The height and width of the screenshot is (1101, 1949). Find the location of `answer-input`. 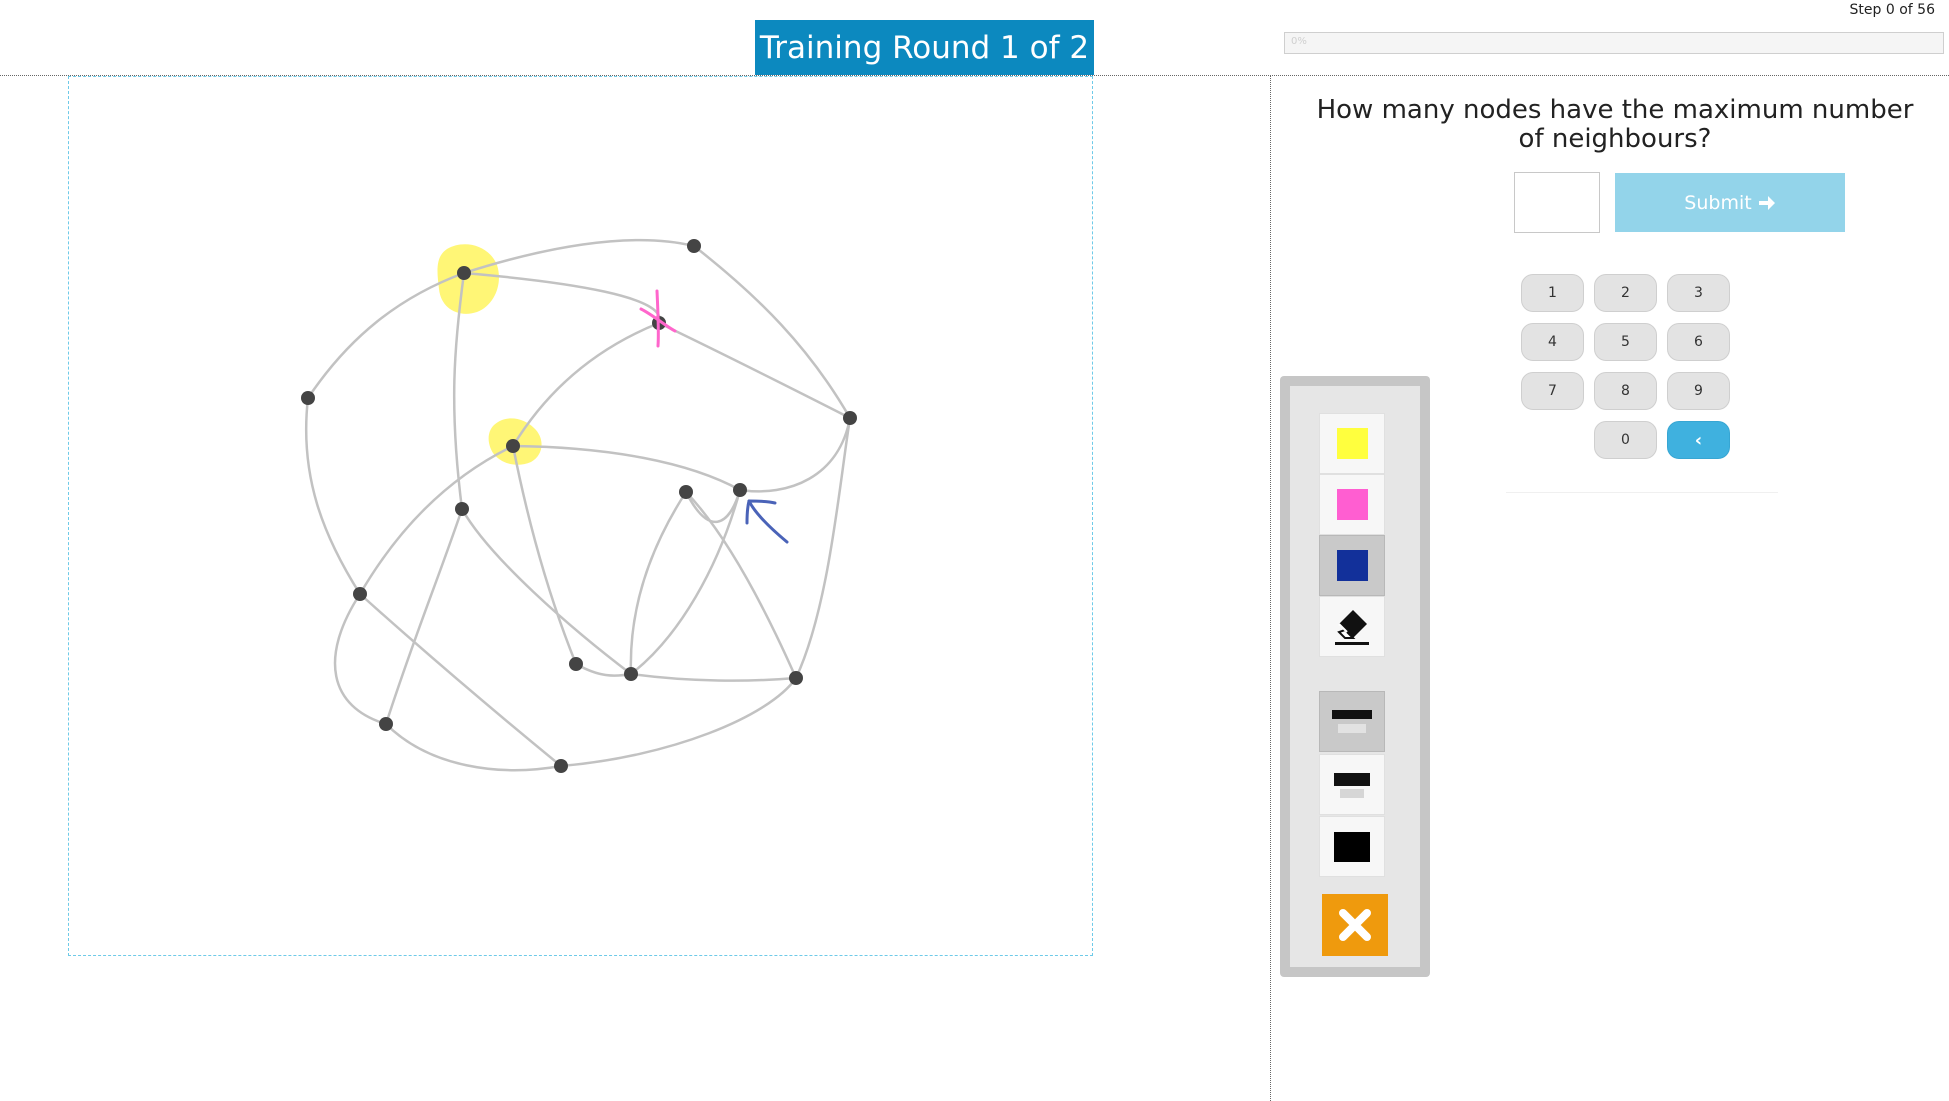

answer-input is located at coordinates (1557, 202).